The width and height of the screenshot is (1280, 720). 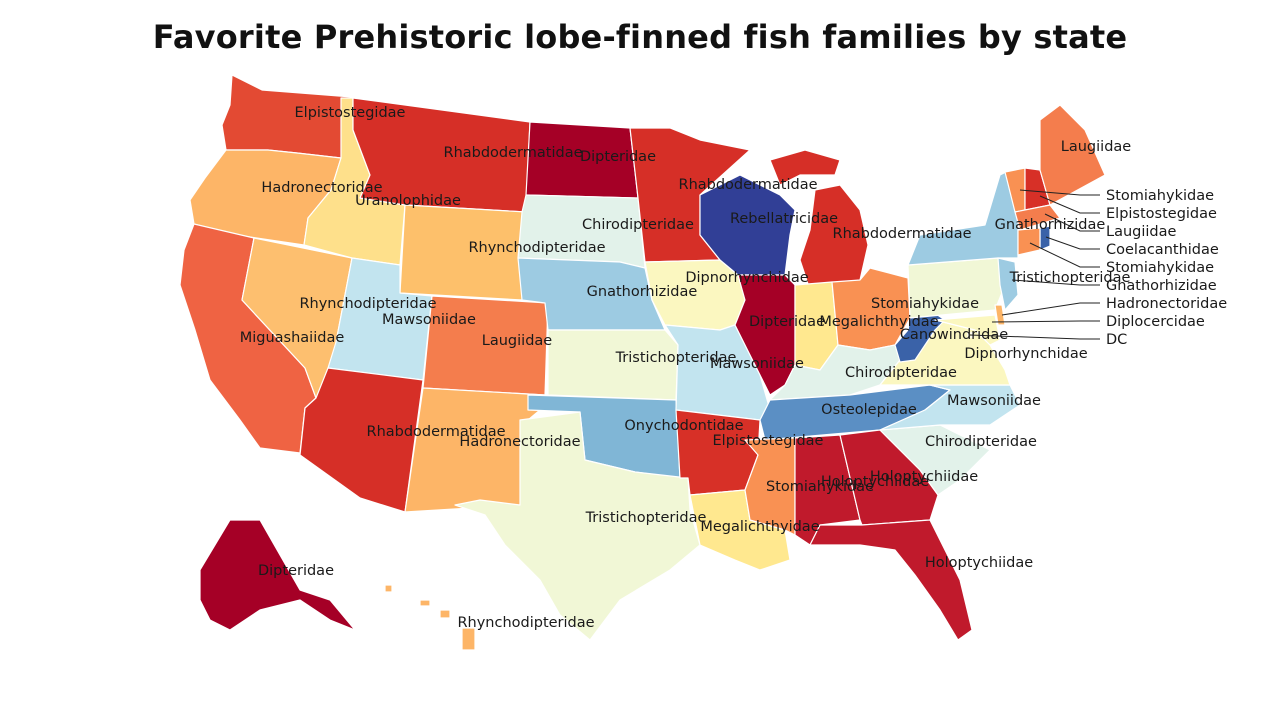 I want to click on state-fl, so click(x=891, y=580).